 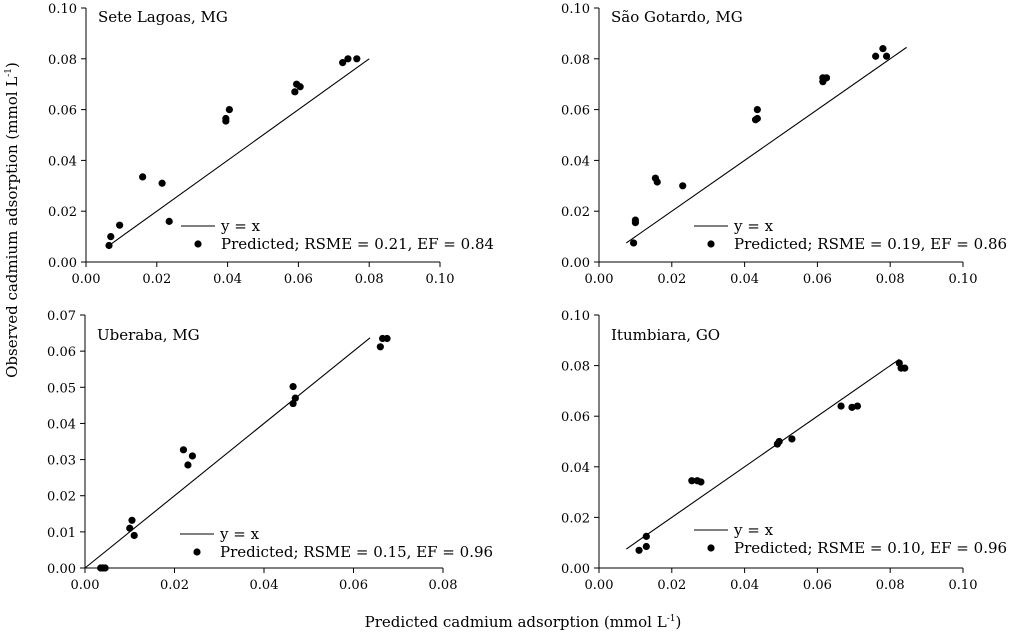 I want to click on y-tick-label: 0.07, so click(x=61, y=316).